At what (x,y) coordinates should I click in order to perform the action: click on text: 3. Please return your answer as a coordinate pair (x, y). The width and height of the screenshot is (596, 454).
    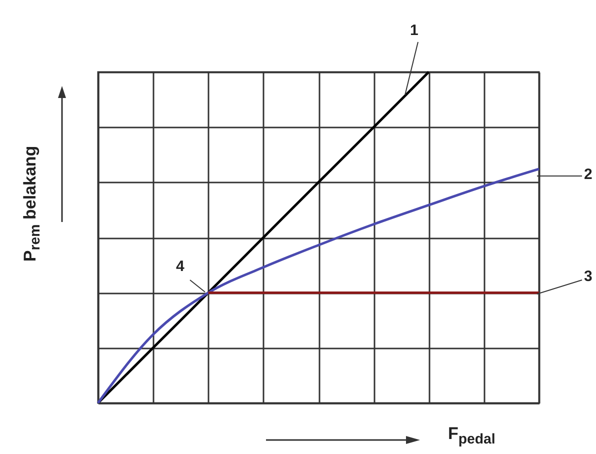
    Looking at the image, I should click on (588, 276).